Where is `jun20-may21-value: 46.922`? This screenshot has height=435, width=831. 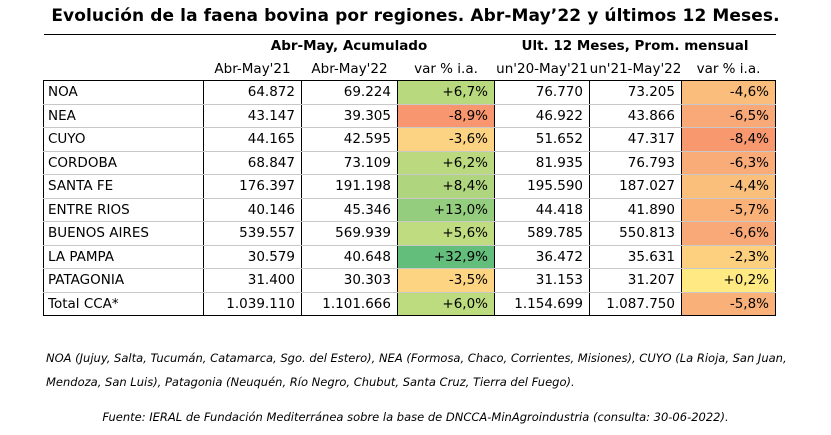
jun20-may21-value: 46.922 is located at coordinates (542, 116).